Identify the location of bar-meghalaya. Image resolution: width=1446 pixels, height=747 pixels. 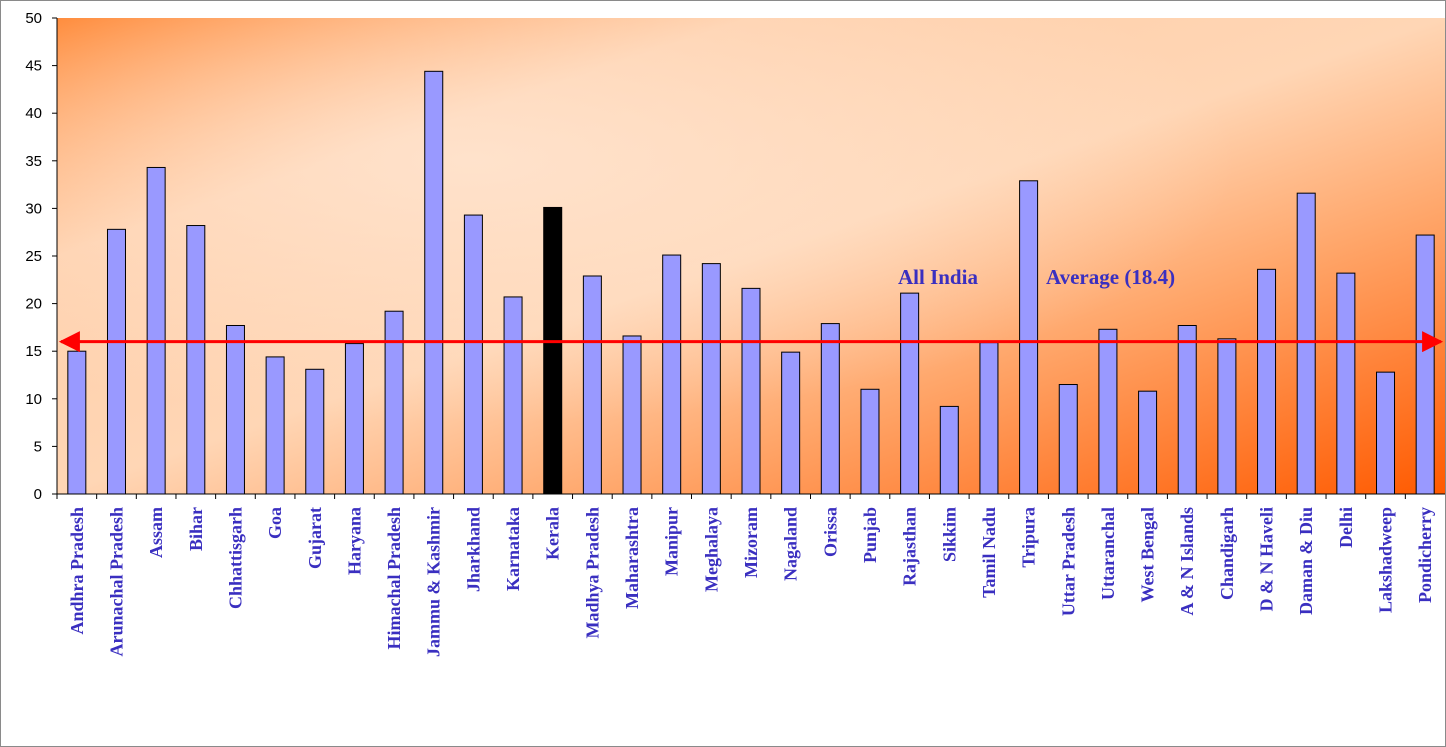
(711, 379).